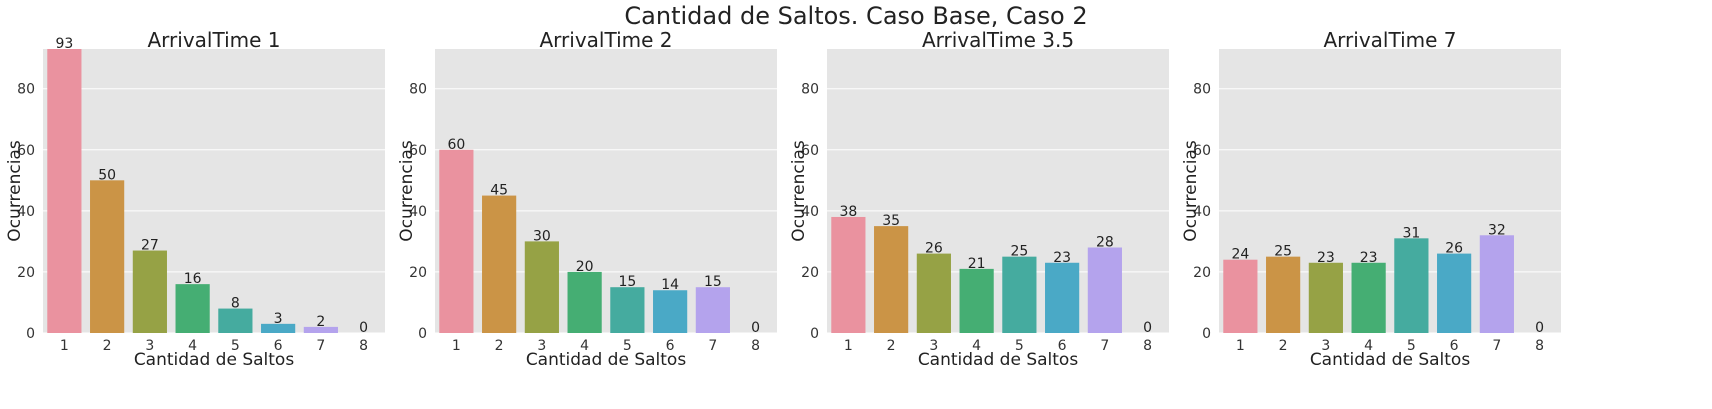  What do you see at coordinates (670, 285) in the screenshot?
I see `data-label: 14` at bounding box center [670, 285].